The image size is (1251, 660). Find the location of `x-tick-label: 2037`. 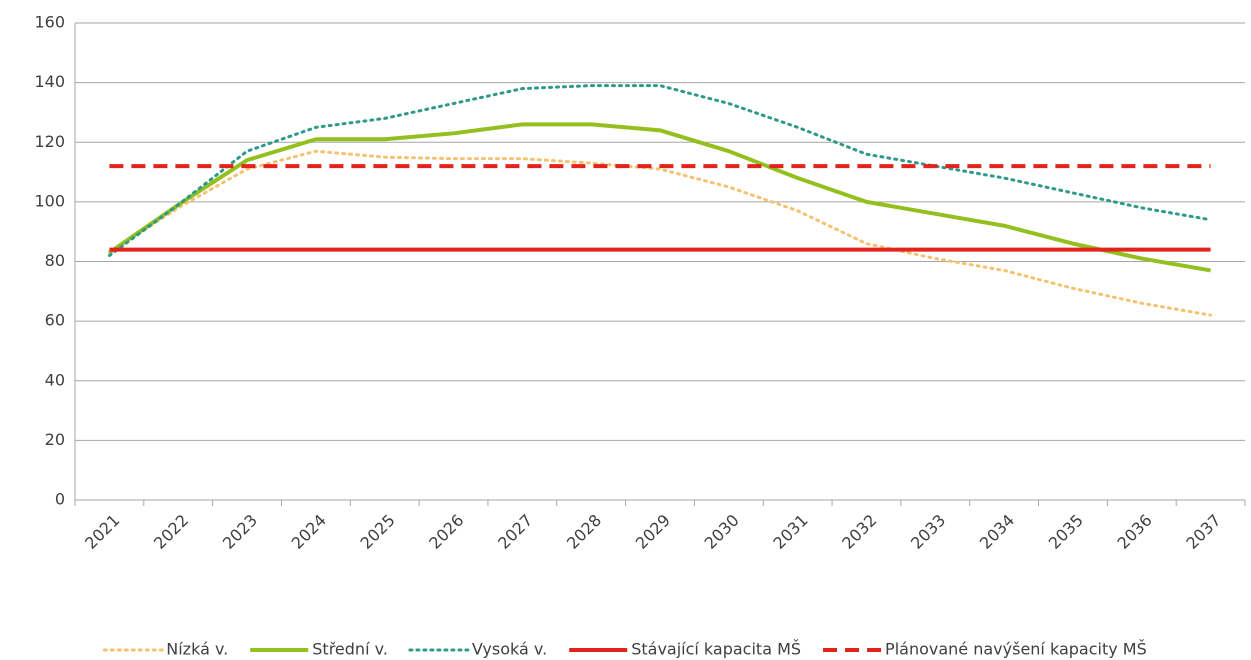

x-tick-label: 2037 is located at coordinates (1203, 532).